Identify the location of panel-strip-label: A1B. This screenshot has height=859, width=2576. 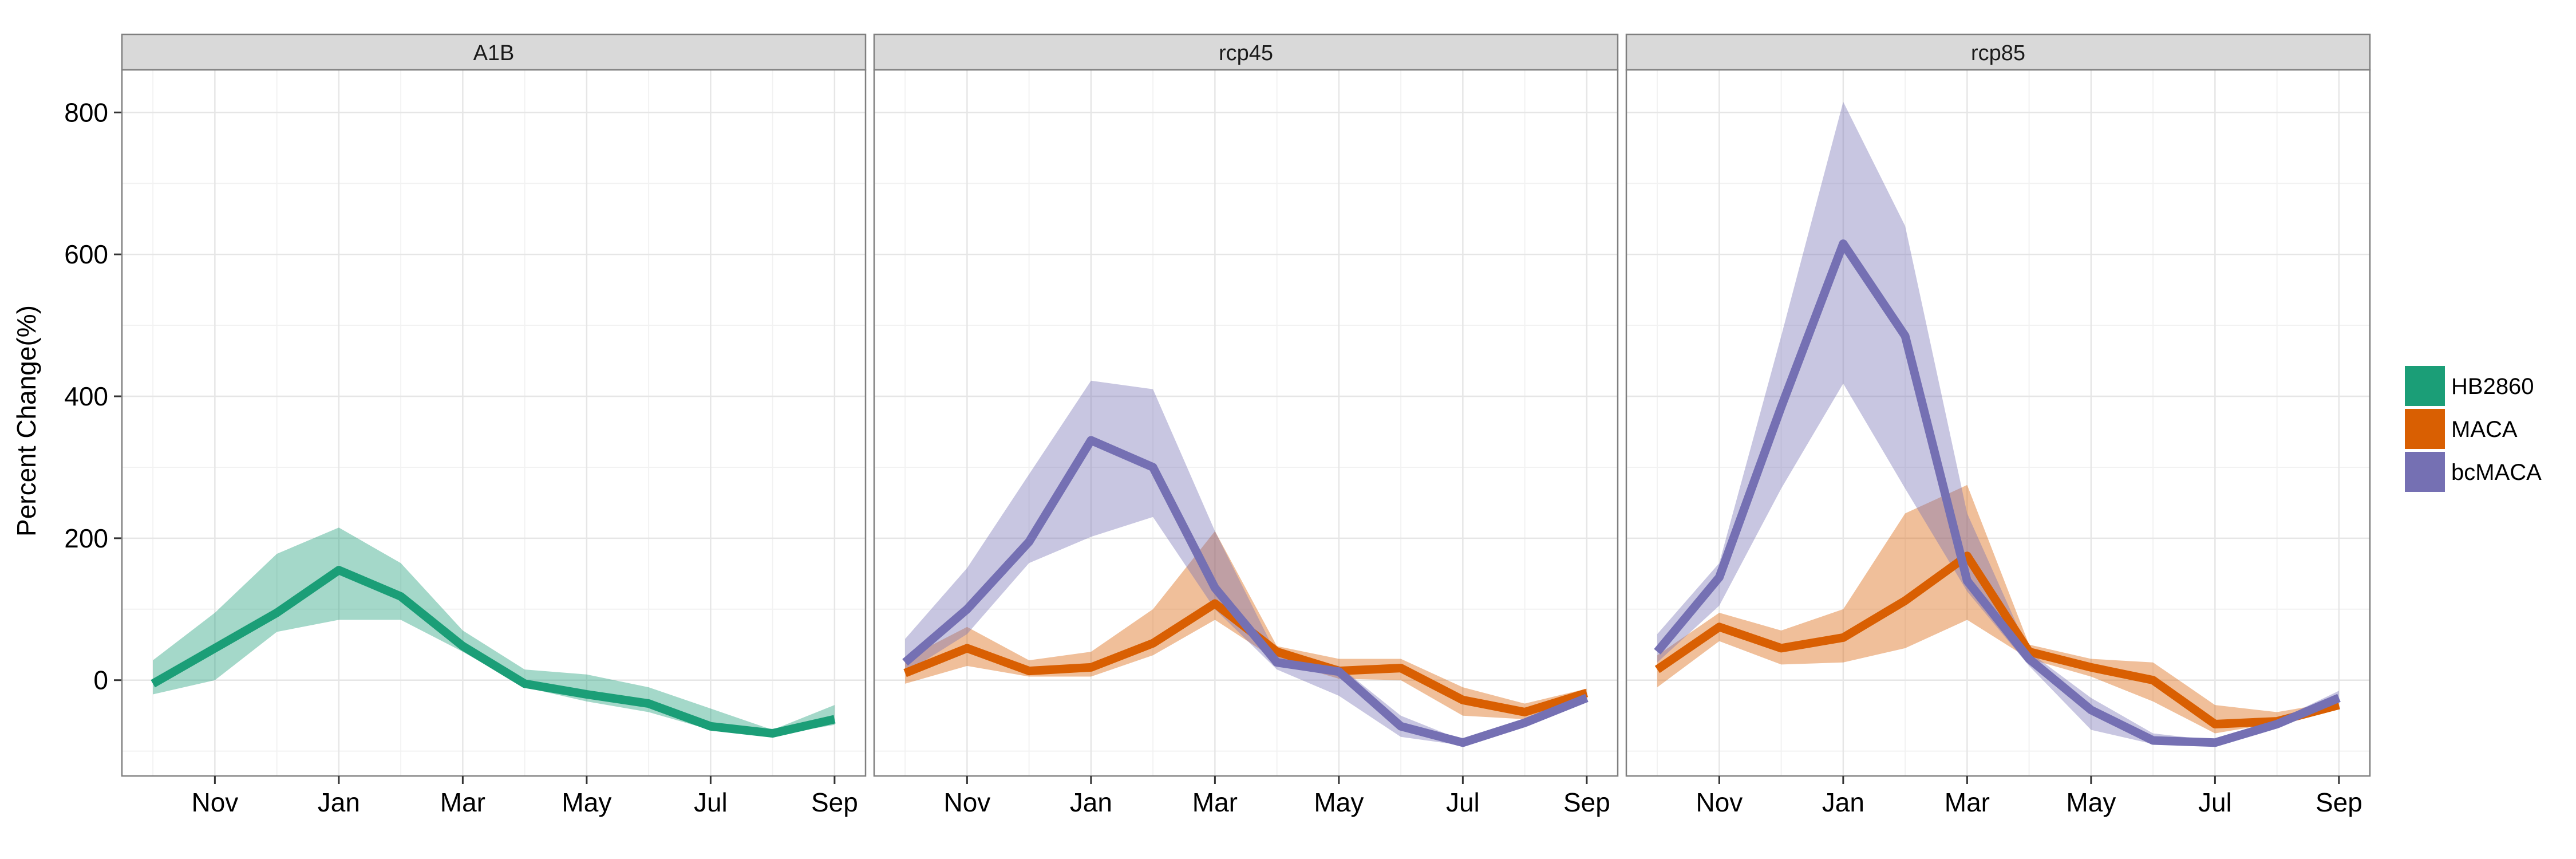
(494, 53).